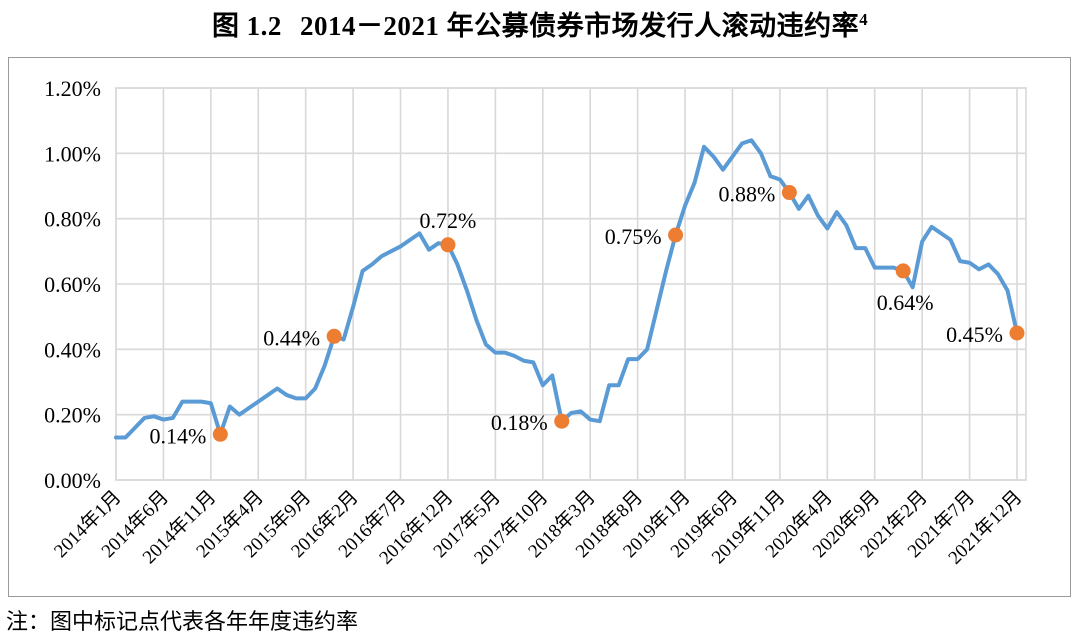  I want to click on chart-title: 图 1.2 2014－2021 年公募债券市场发行人滚动违约率4, so click(540, 23).